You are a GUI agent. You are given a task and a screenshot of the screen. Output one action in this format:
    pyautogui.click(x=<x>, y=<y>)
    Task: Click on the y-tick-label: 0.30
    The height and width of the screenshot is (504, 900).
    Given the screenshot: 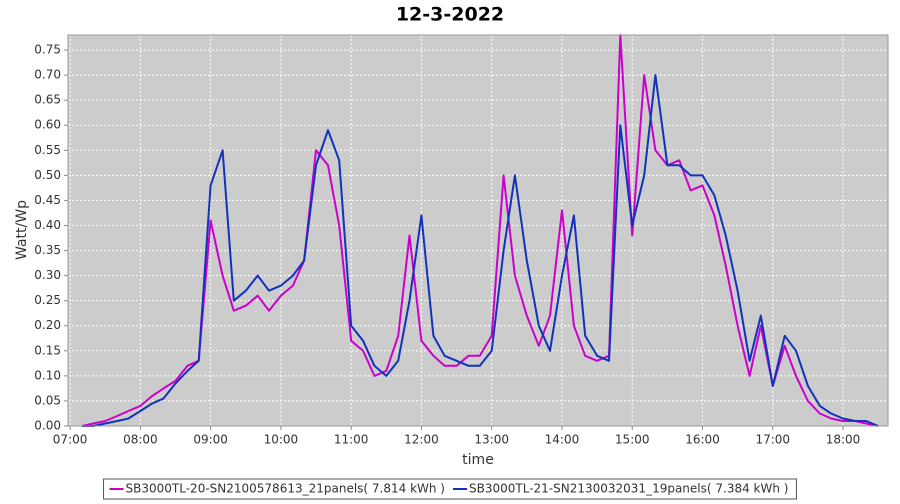 What is the action you would take?
    pyautogui.click(x=47, y=275)
    